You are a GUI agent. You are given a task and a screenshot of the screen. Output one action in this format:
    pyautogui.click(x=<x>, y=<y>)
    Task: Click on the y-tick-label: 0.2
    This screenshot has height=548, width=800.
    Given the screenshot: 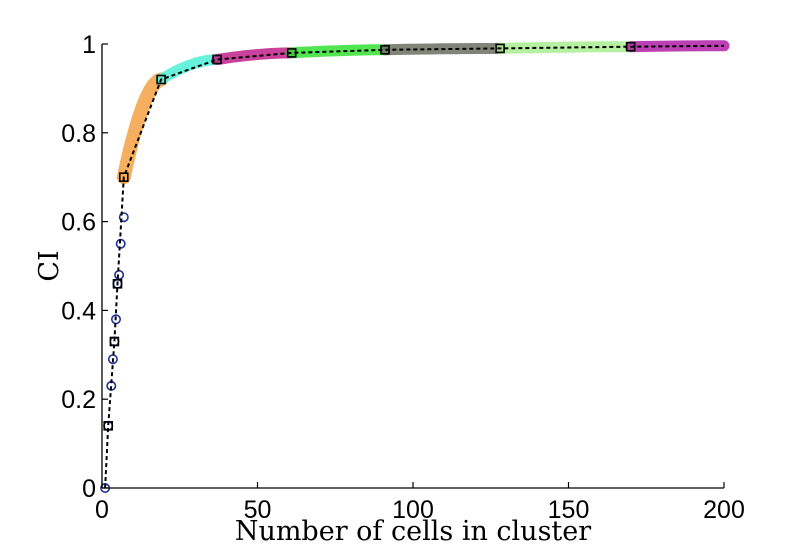 What is the action you would take?
    pyautogui.click(x=78, y=400)
    